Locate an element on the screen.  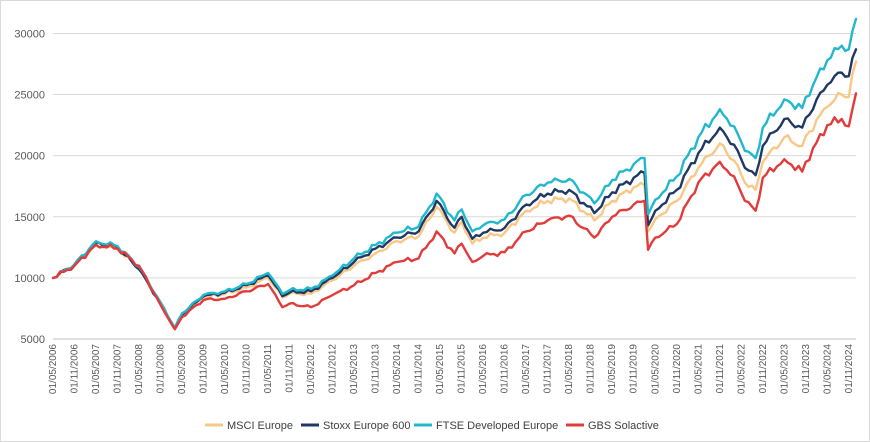
y-tick-label: 20000 is located at coordinates (29, 157).